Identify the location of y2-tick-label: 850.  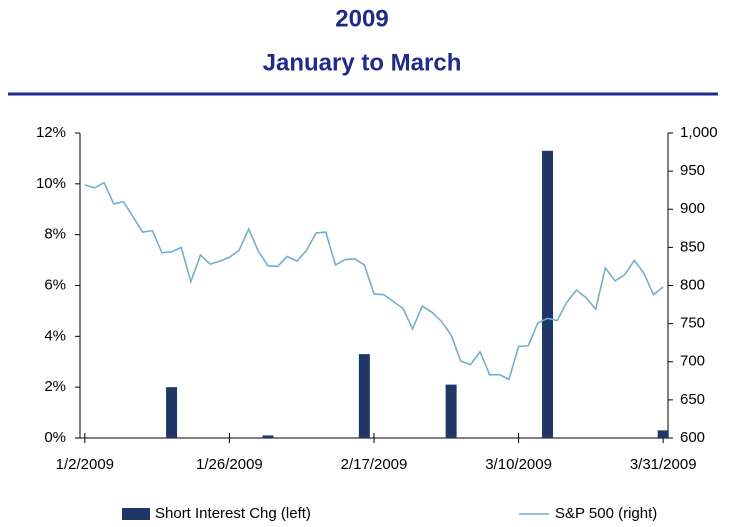
(692, 246).